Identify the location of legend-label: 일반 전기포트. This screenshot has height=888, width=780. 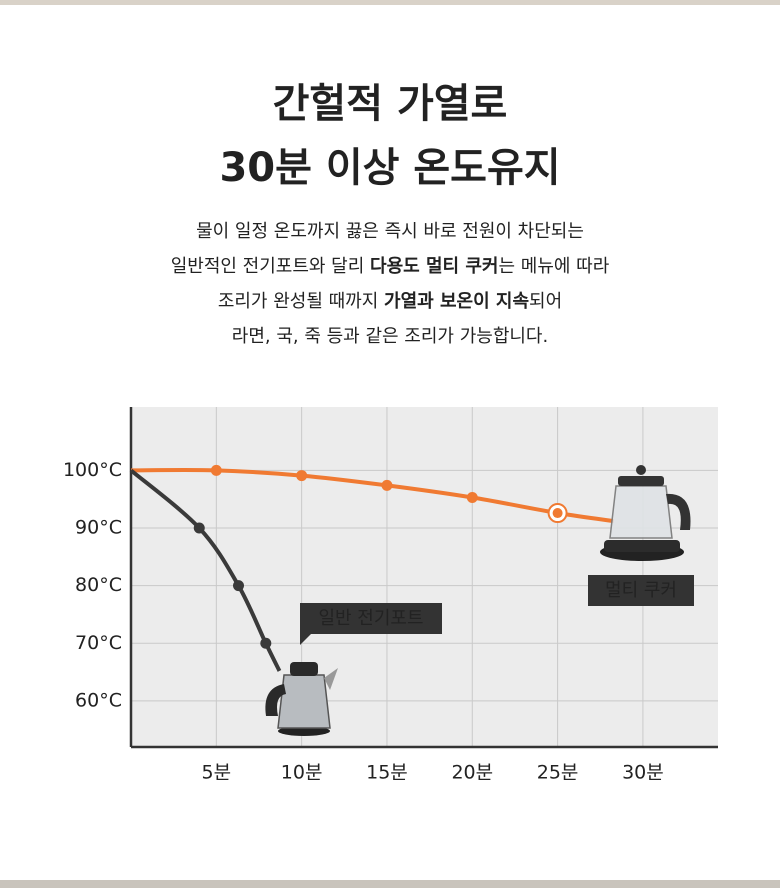
(370, 618).